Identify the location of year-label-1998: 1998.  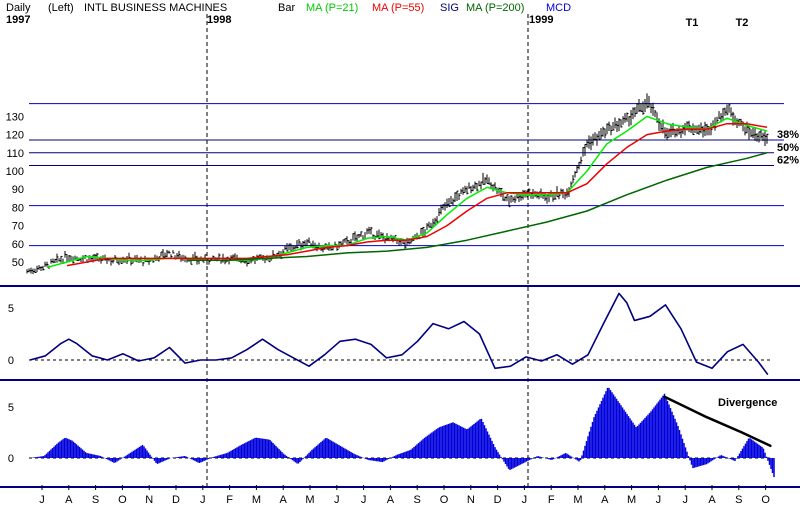
(219, 20).